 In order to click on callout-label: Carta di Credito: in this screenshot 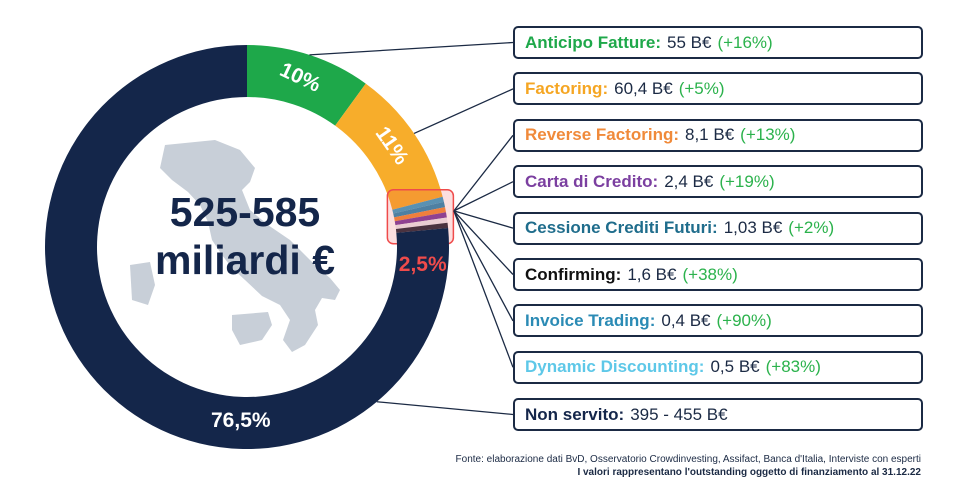, I will do `click(592, 181)`.